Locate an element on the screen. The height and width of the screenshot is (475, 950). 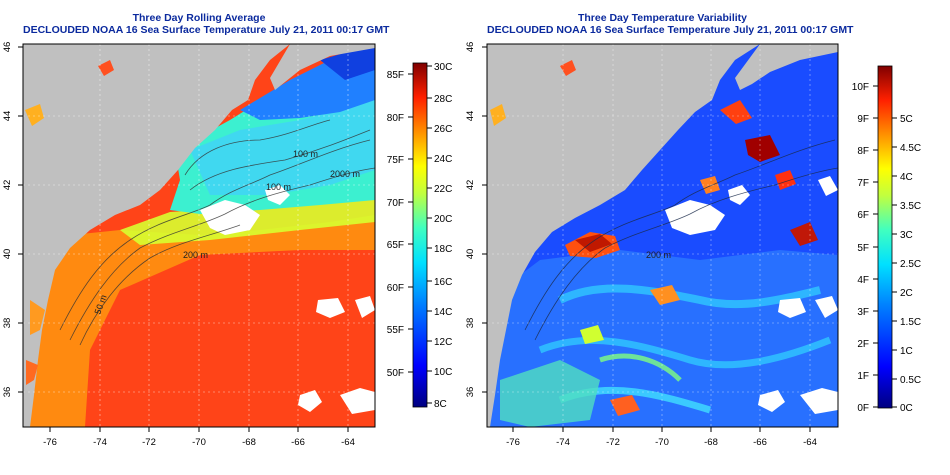
right-colorbar-c-label: 4C is located at coordinates (906, 177).